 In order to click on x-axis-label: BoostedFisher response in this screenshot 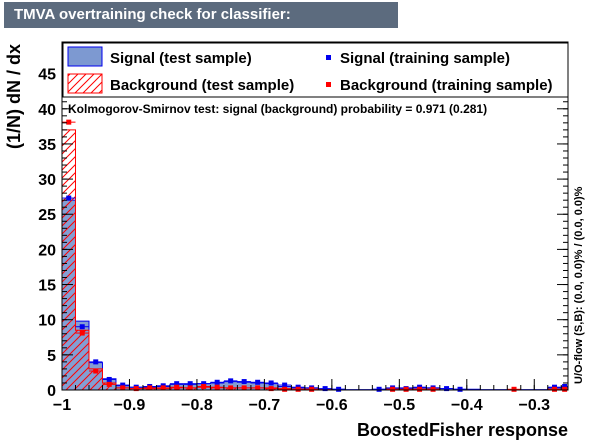, I will do `click(462, 430)`.